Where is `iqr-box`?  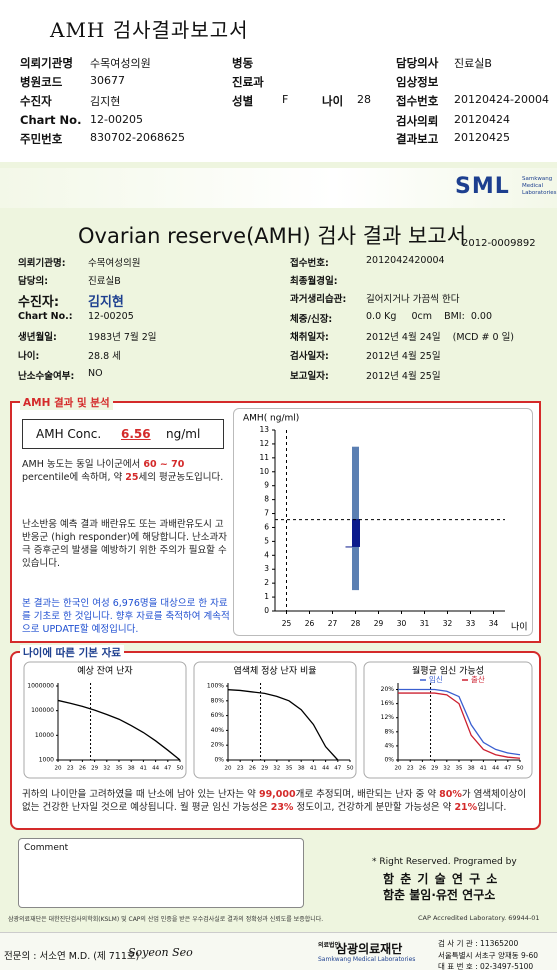
iqr-box is located at coordinates (356, 533).